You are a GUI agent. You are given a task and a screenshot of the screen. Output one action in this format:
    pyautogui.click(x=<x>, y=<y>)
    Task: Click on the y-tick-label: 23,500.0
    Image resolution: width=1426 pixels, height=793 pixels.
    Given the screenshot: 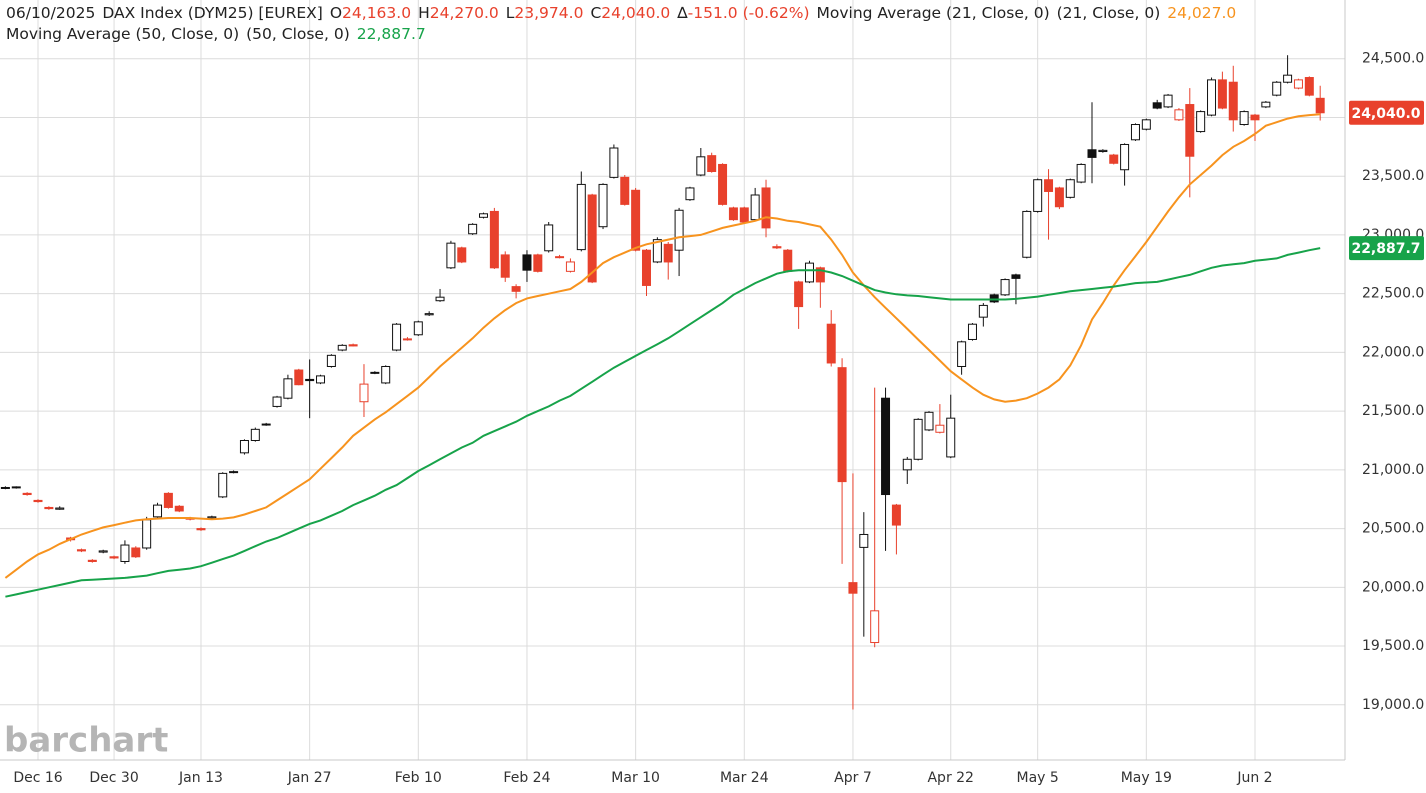 What is the action you would take?
    pyautogui.click(x=1393, y=176)
    